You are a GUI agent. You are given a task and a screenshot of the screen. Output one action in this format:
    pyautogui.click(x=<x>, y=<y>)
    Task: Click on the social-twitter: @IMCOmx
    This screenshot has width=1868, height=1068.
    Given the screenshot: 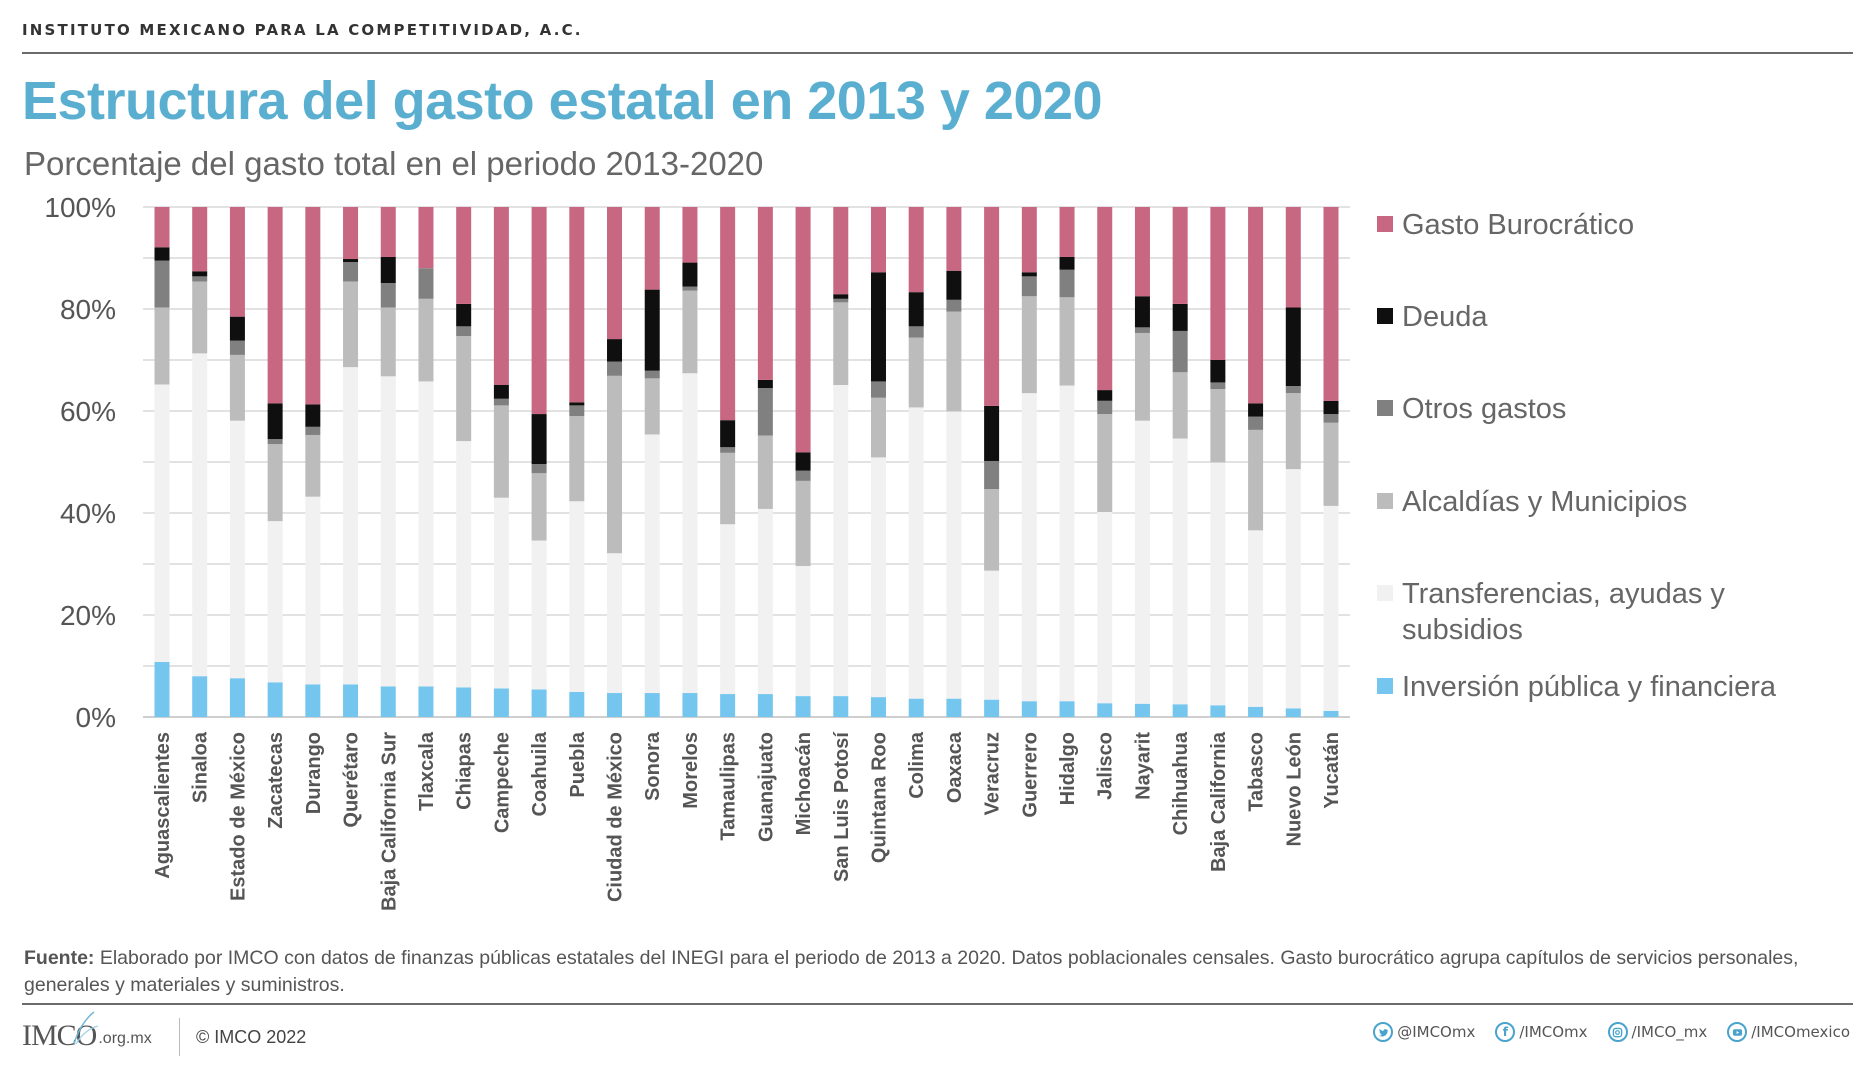 What is the action you would take?
    pyautogui.click(x=1424, y=1032)
    